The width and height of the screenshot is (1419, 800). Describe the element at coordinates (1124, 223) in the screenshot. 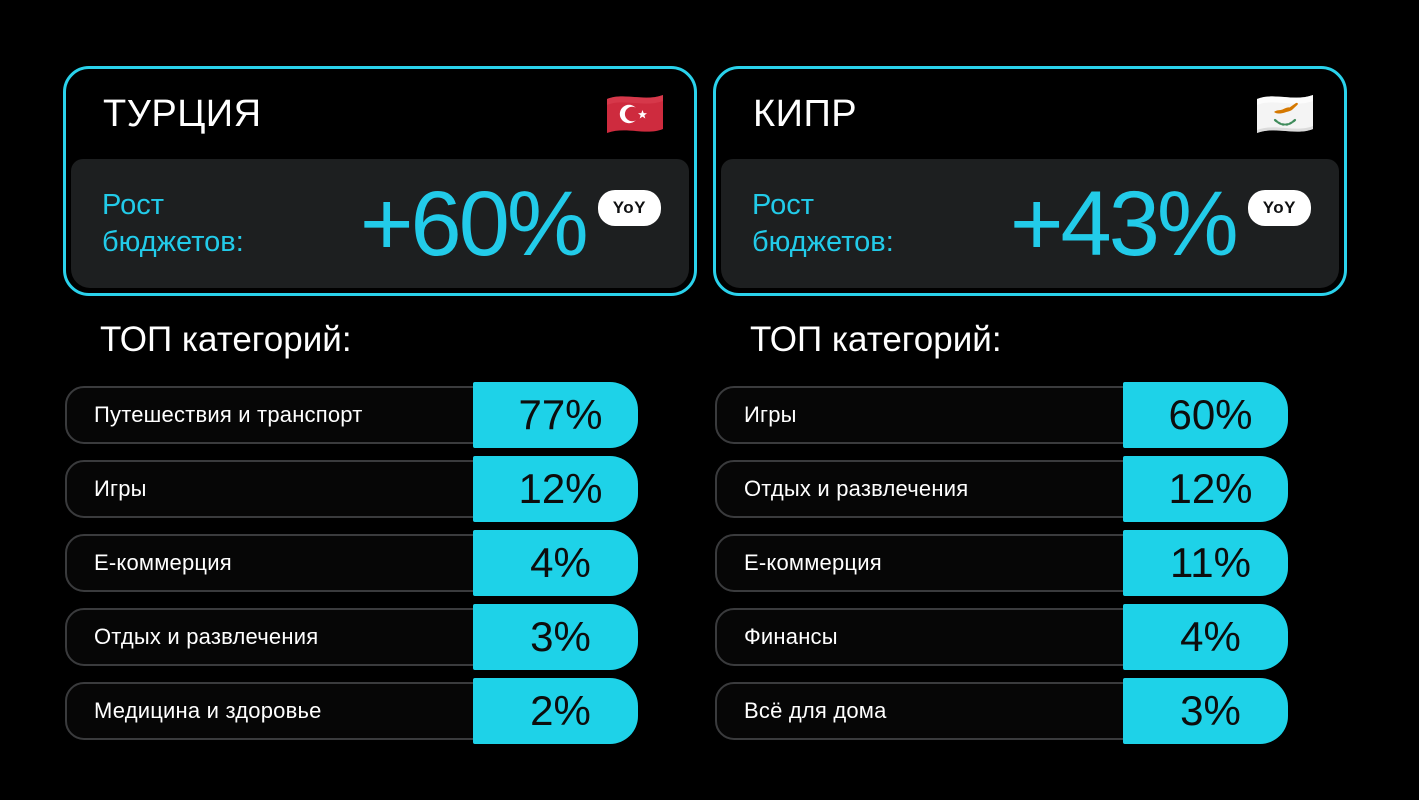

I see `growth-value-cyprus: +43%` at that location.